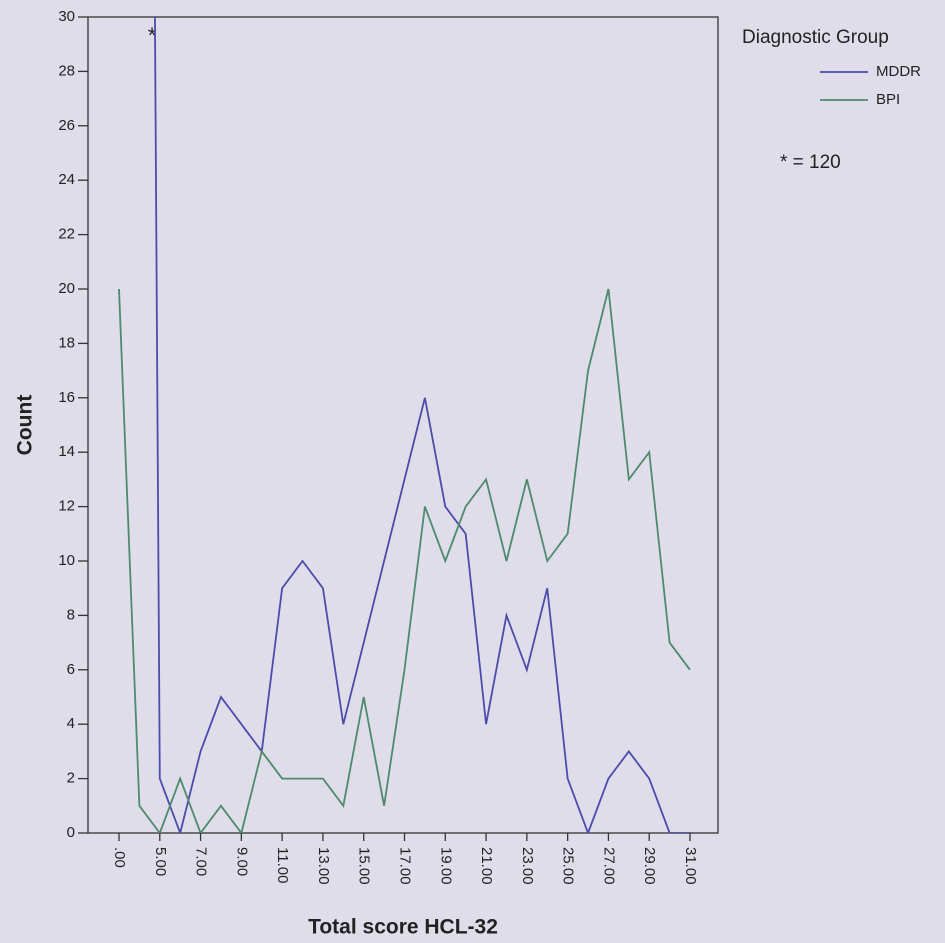  What do you see at coordinates (66, 397) in the screenshot?
I see `y-tick-label: 16` at bounding box center [66, 397].